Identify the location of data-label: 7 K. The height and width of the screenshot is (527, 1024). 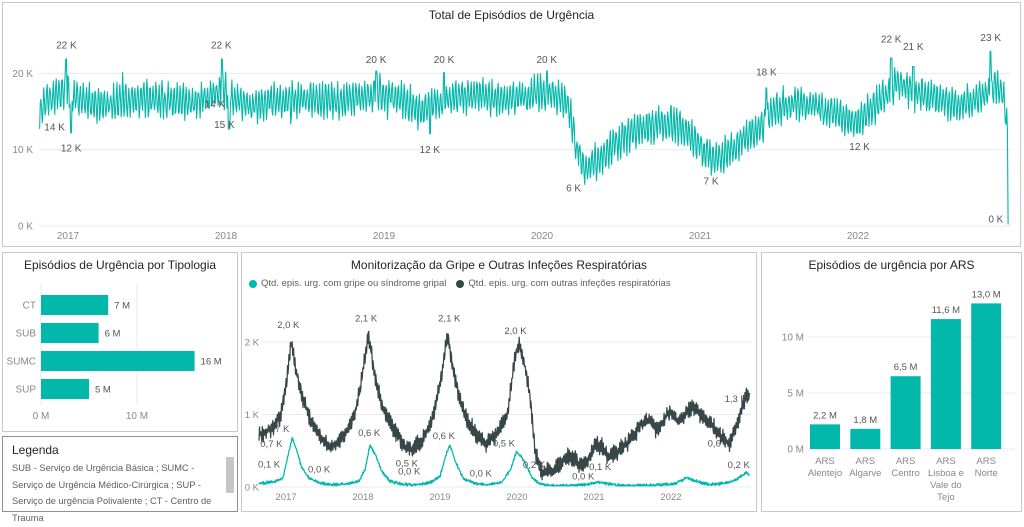
(711, 181).